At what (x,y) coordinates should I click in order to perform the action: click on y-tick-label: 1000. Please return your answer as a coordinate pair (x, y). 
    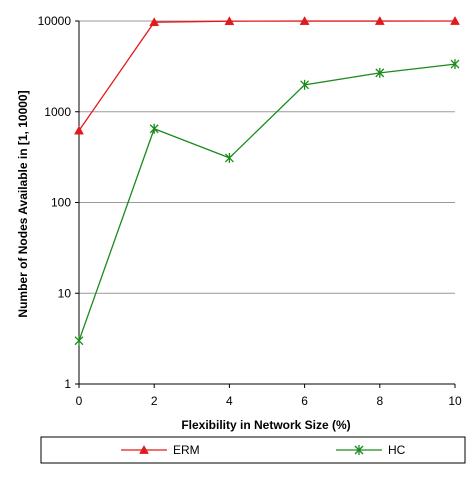
    Looking at the image, I should click on (57, 112).